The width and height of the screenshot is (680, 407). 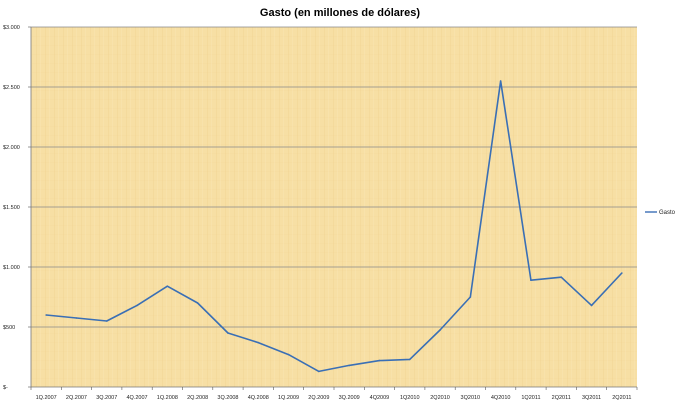 I want to click on x-tick-label: 3Q2011, so click(x=591, y=398).